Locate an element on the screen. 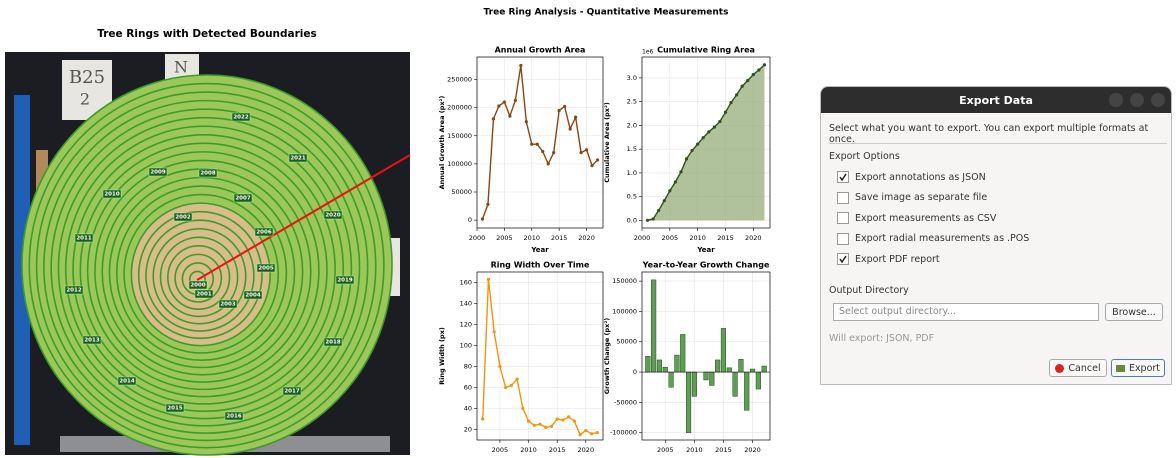  photo-title: Tree Rings with Detected Boundaries is located at coordinates (207, 34).